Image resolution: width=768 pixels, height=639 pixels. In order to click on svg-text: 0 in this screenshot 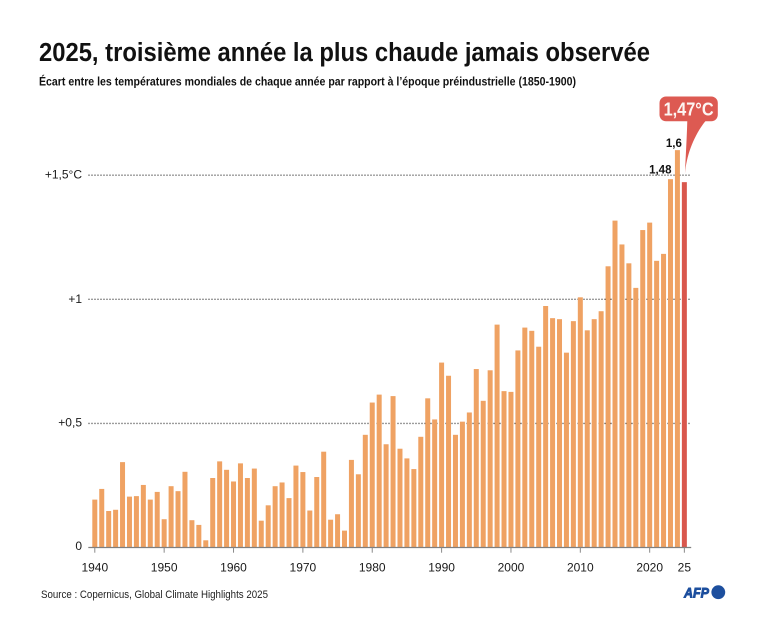, I will do `click(78, 546)`.